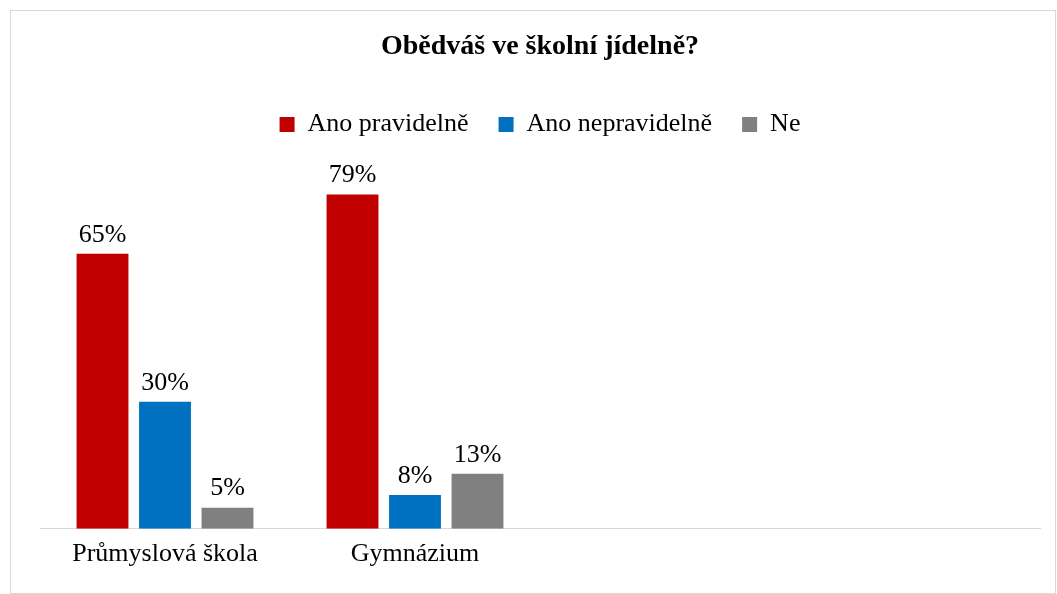  Describe the element at coordinates (619, 123) in the screenshot. I see `legend-label: Ano nepravidelně` at that location.